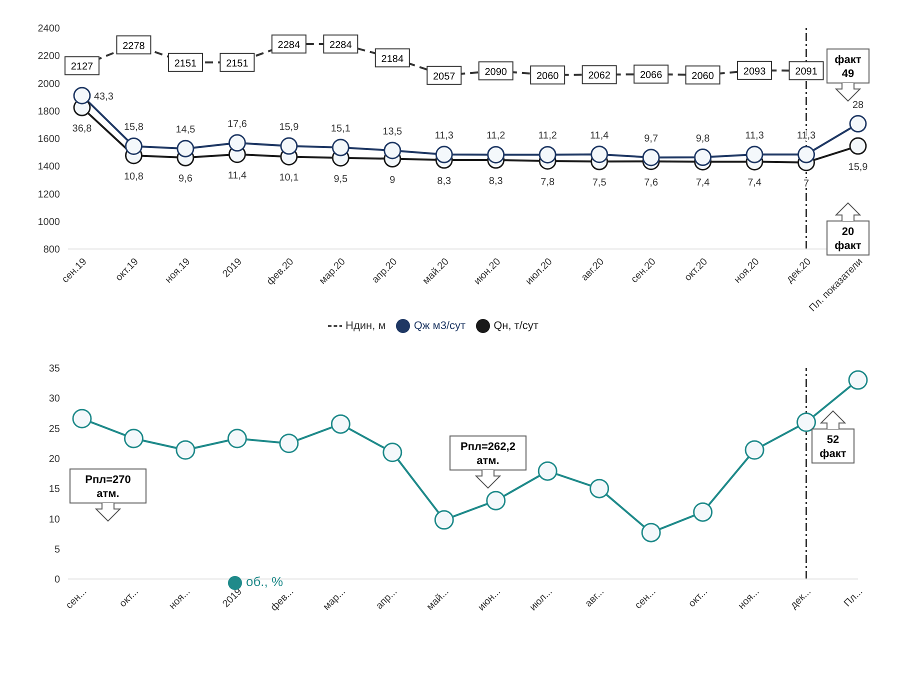 The height and width of the screenshot is (682, 904). I want to click on data-label: 15,8, so click(134, 128).